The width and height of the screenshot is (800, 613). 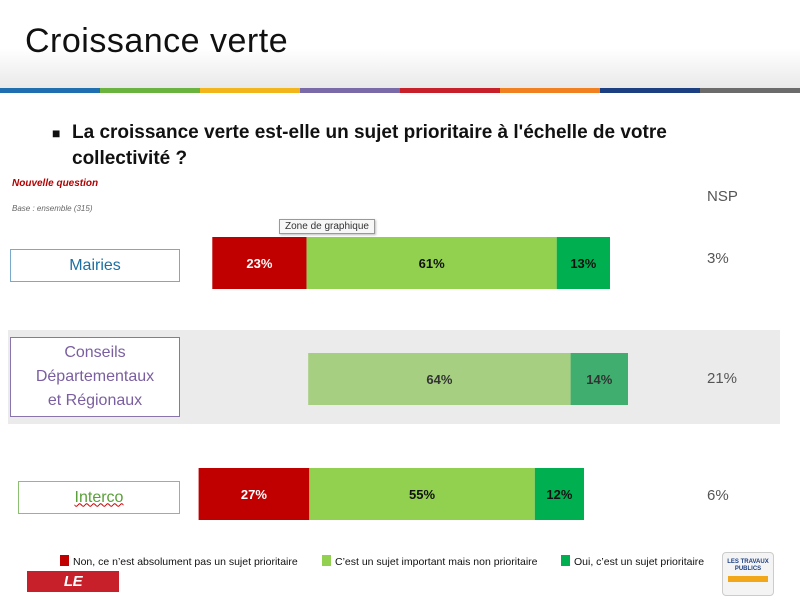 What do you see at coordinates (95, 352) in the screenshot?
I see `row-label-text: Conseils` at bounding box center [95, 352].